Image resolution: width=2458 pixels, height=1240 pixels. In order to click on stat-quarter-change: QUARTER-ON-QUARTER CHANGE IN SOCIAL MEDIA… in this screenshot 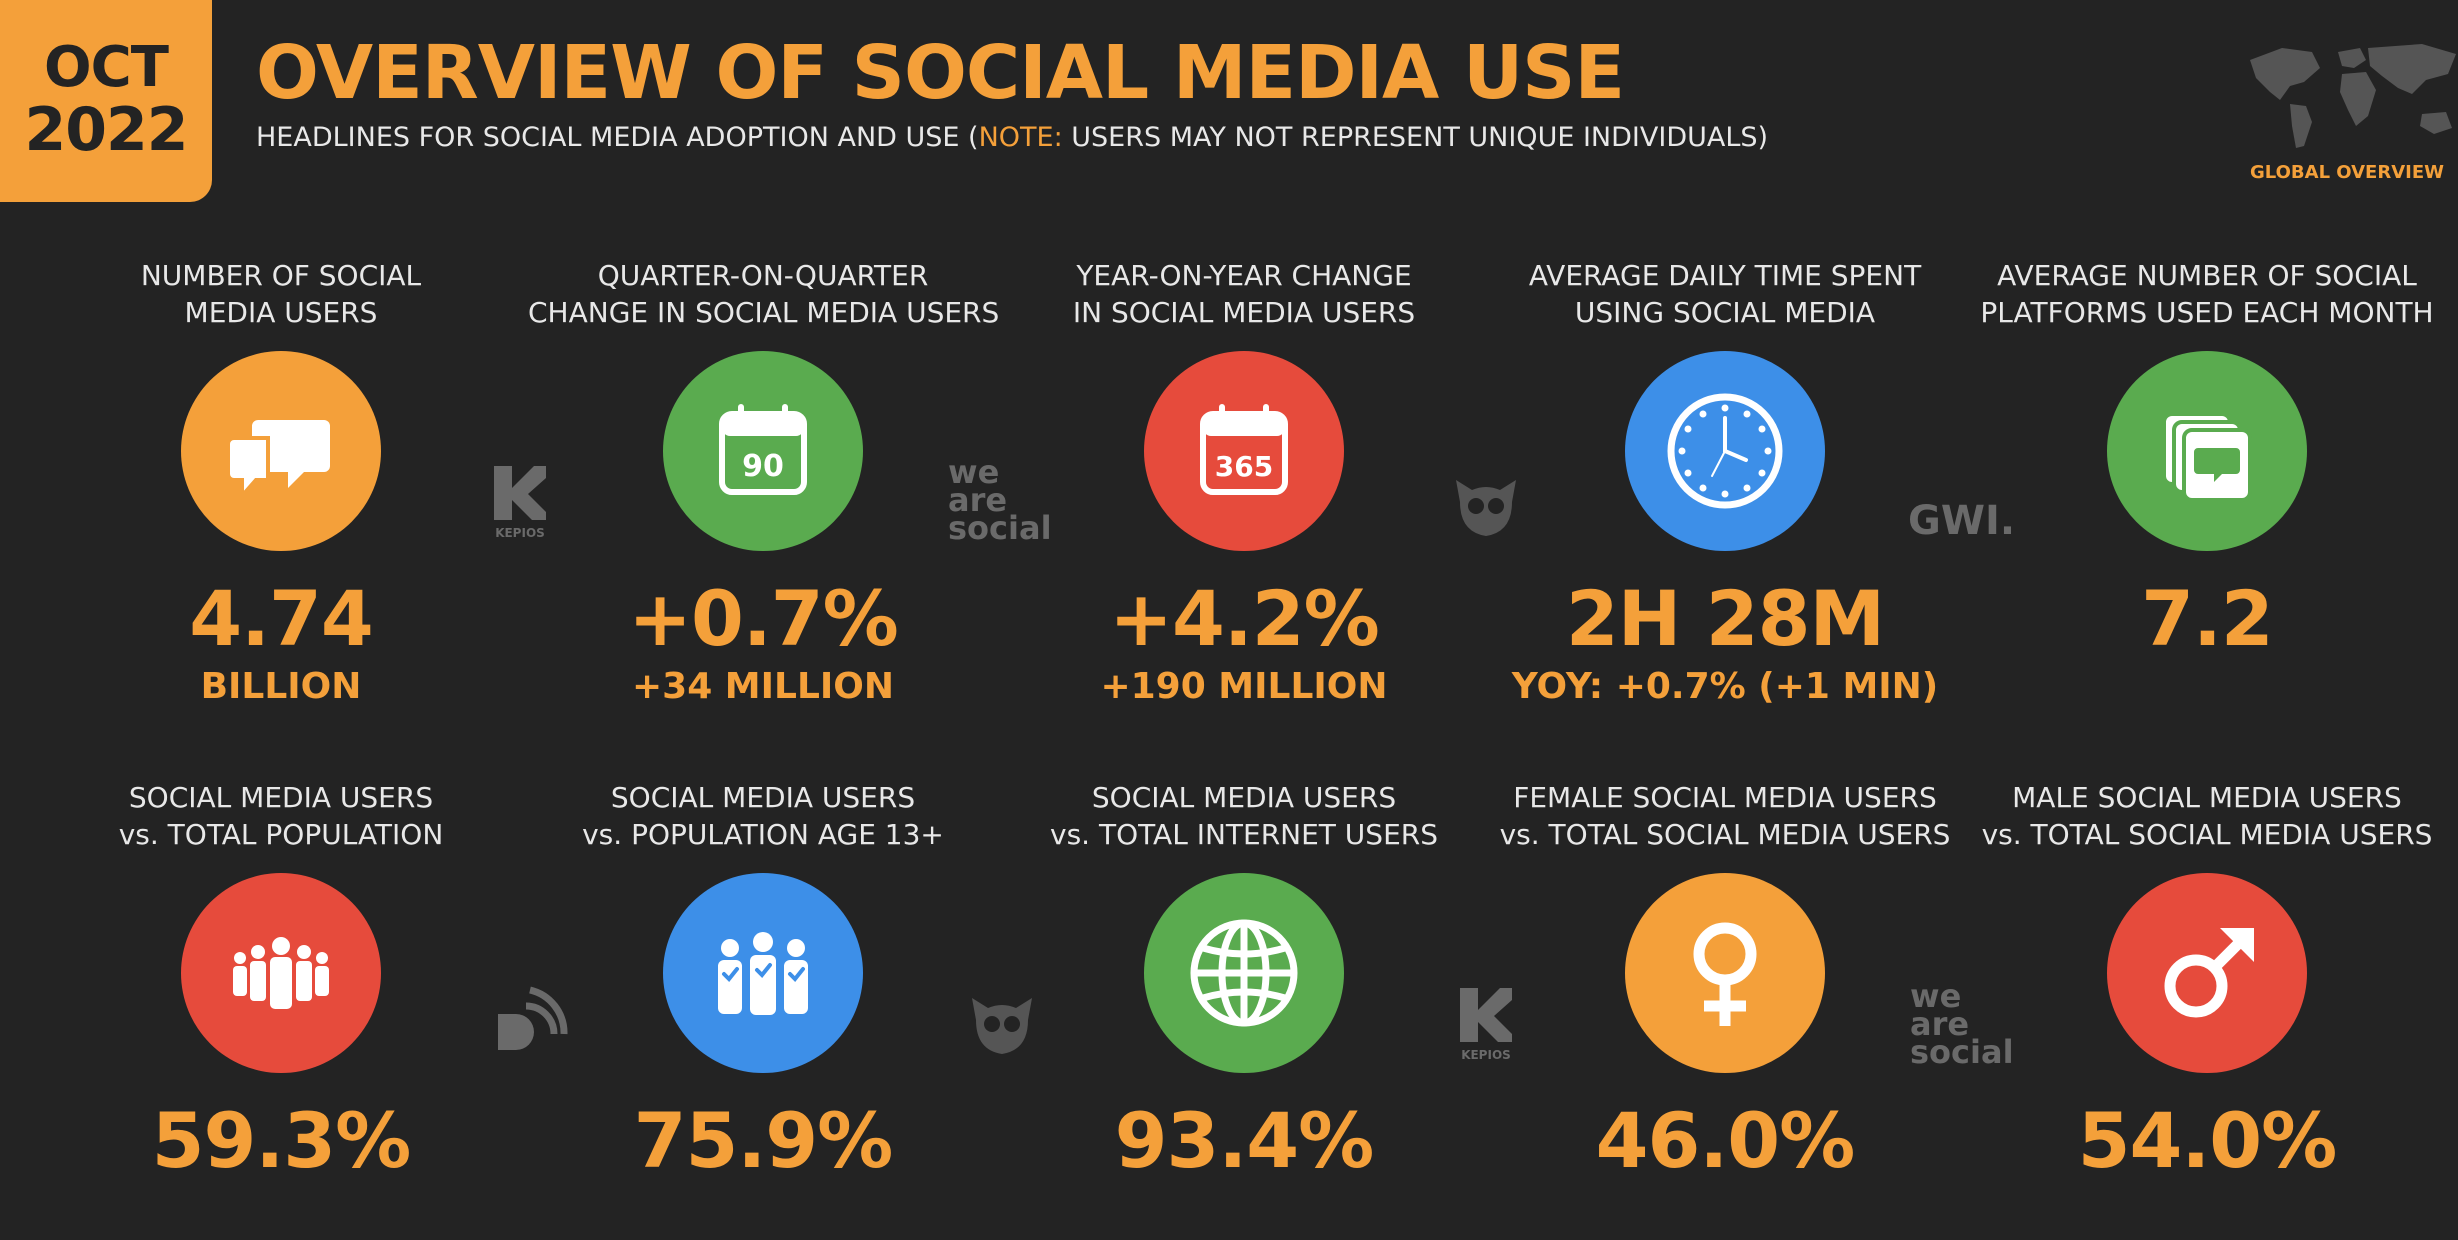, I will do `click(764, 483)`.